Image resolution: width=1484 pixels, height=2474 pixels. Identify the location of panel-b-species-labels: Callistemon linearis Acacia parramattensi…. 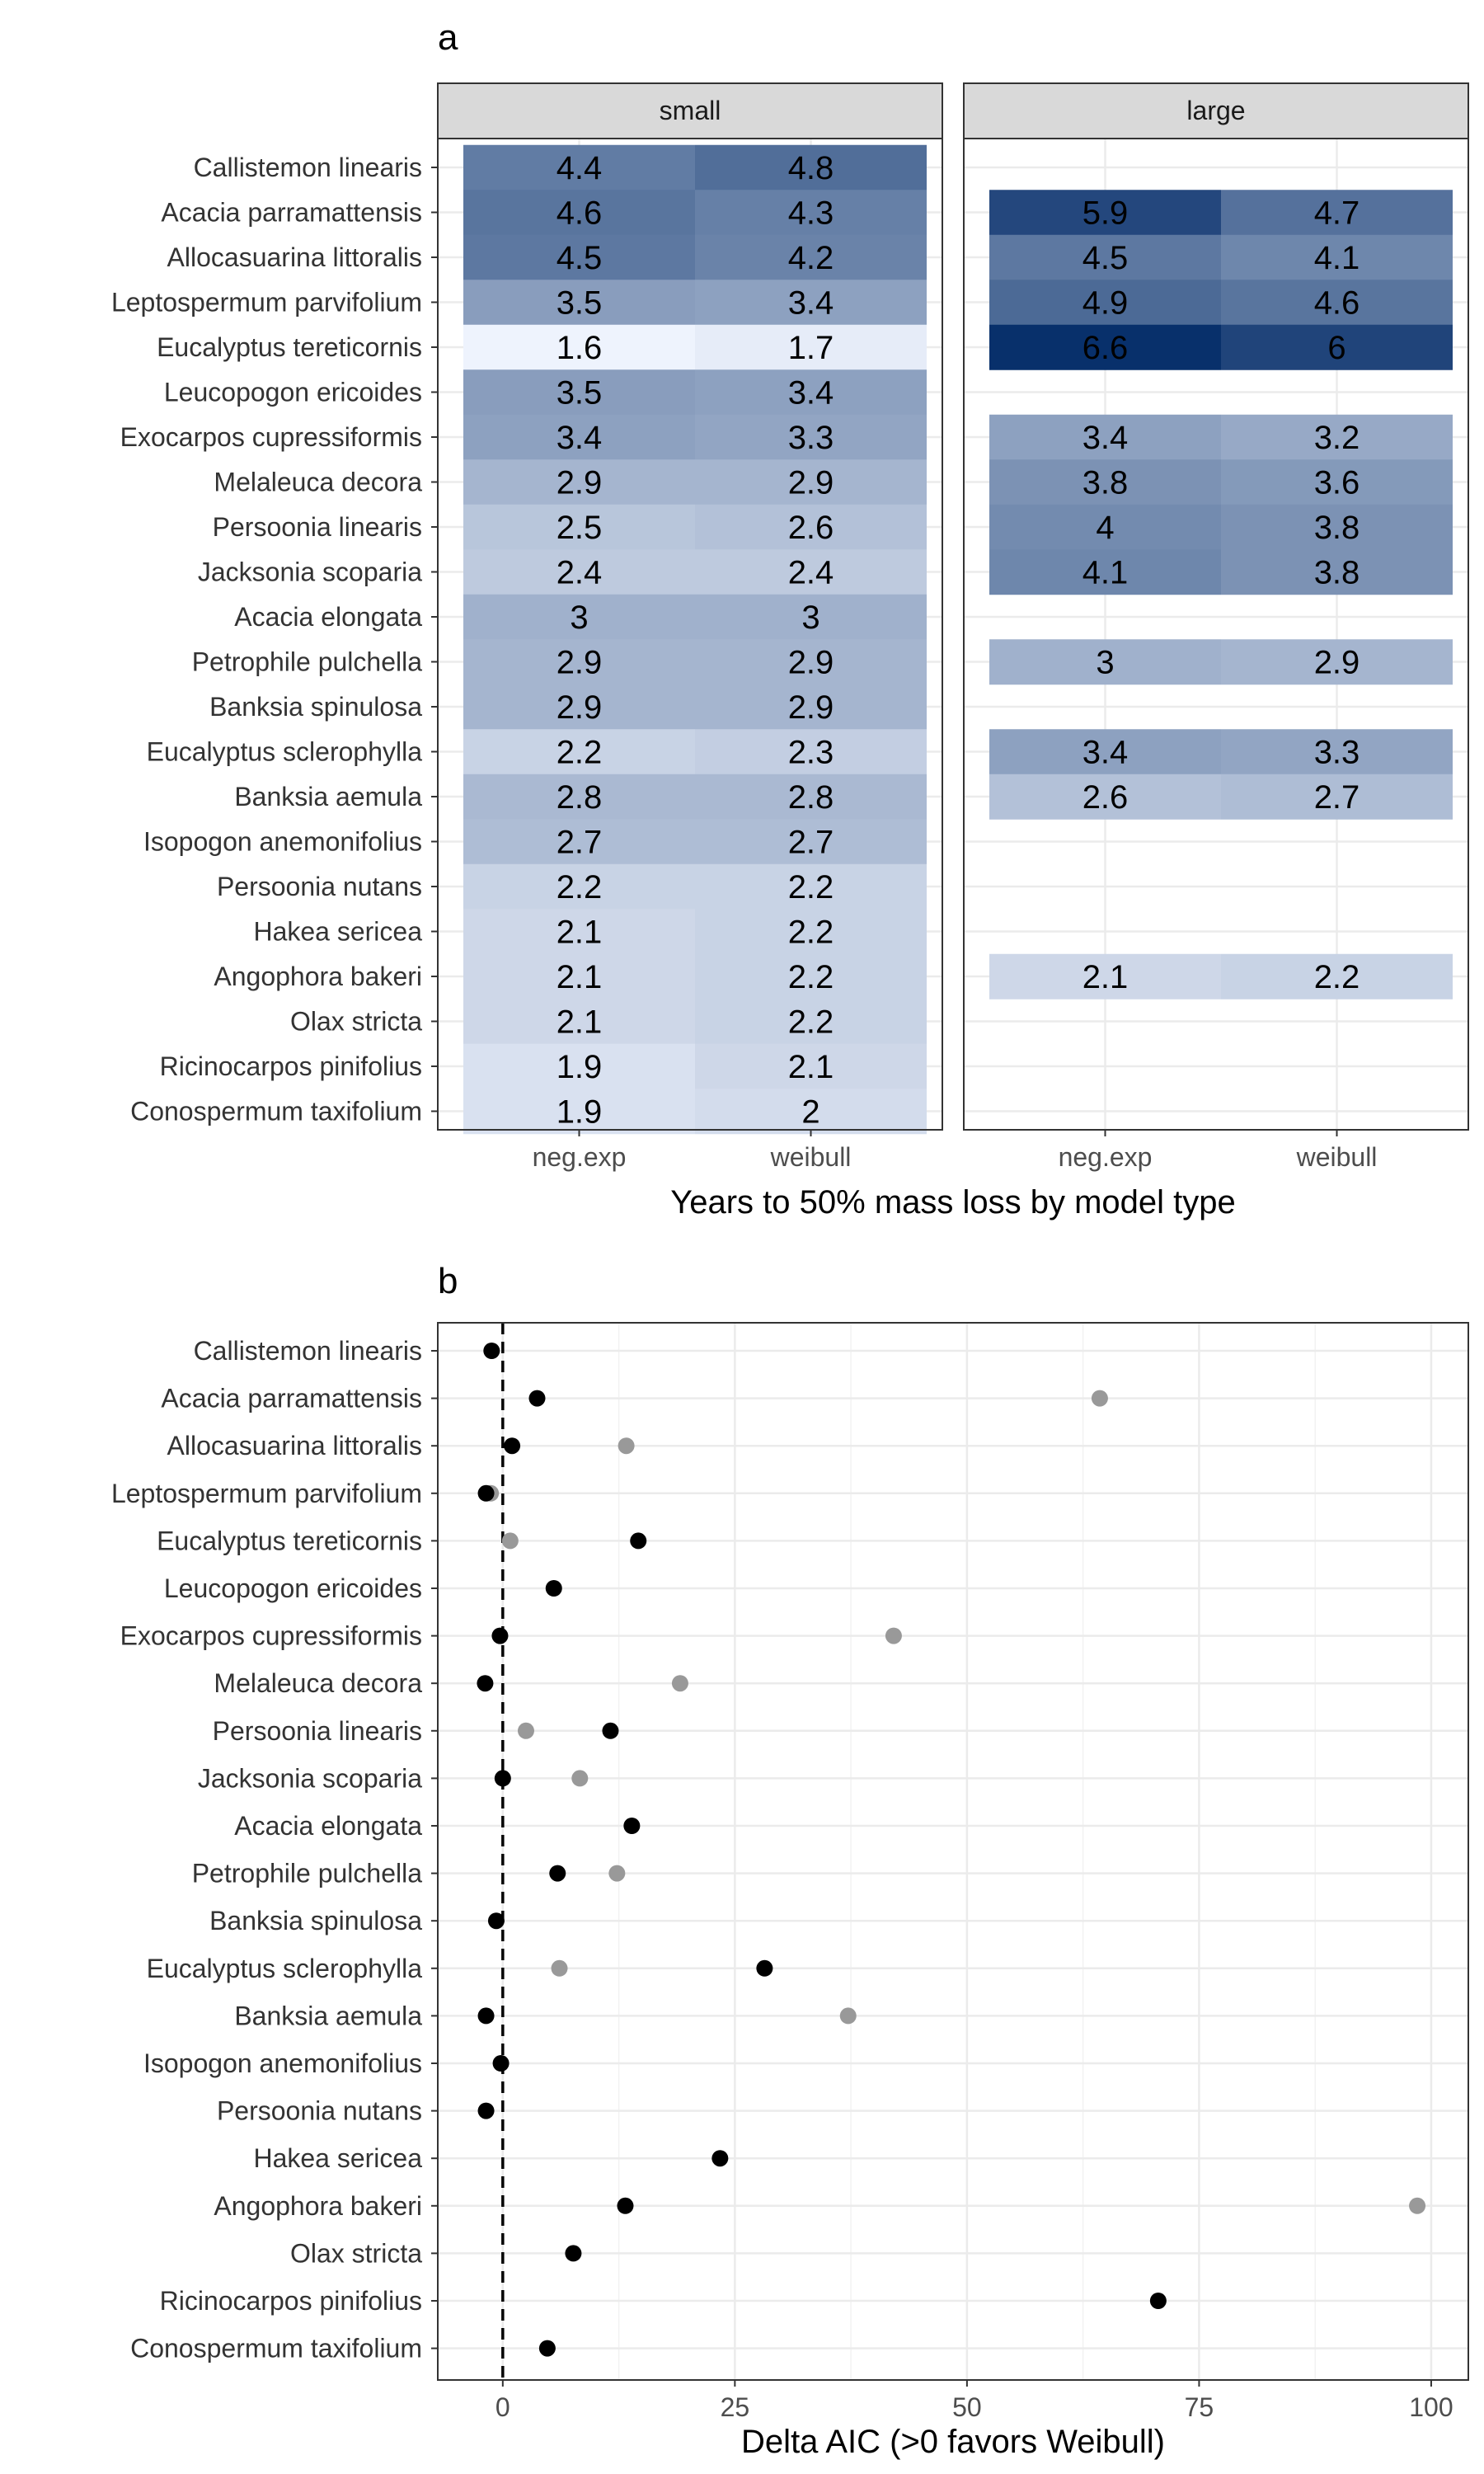
(274, 1849).